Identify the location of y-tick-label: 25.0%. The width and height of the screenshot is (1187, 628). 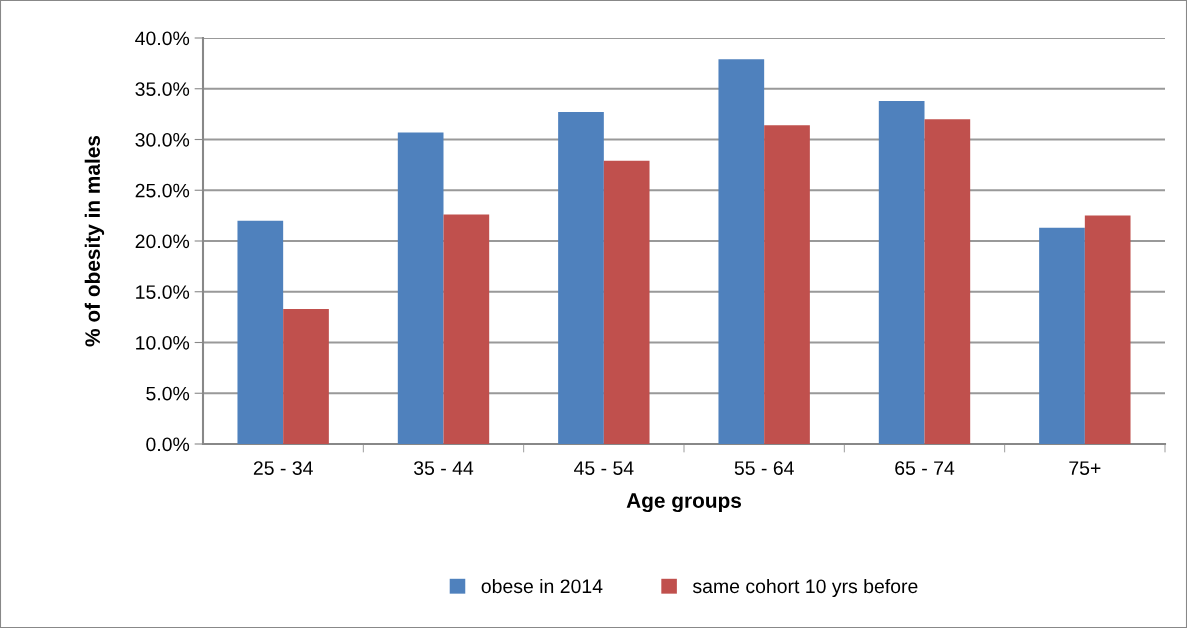
(162, 190).